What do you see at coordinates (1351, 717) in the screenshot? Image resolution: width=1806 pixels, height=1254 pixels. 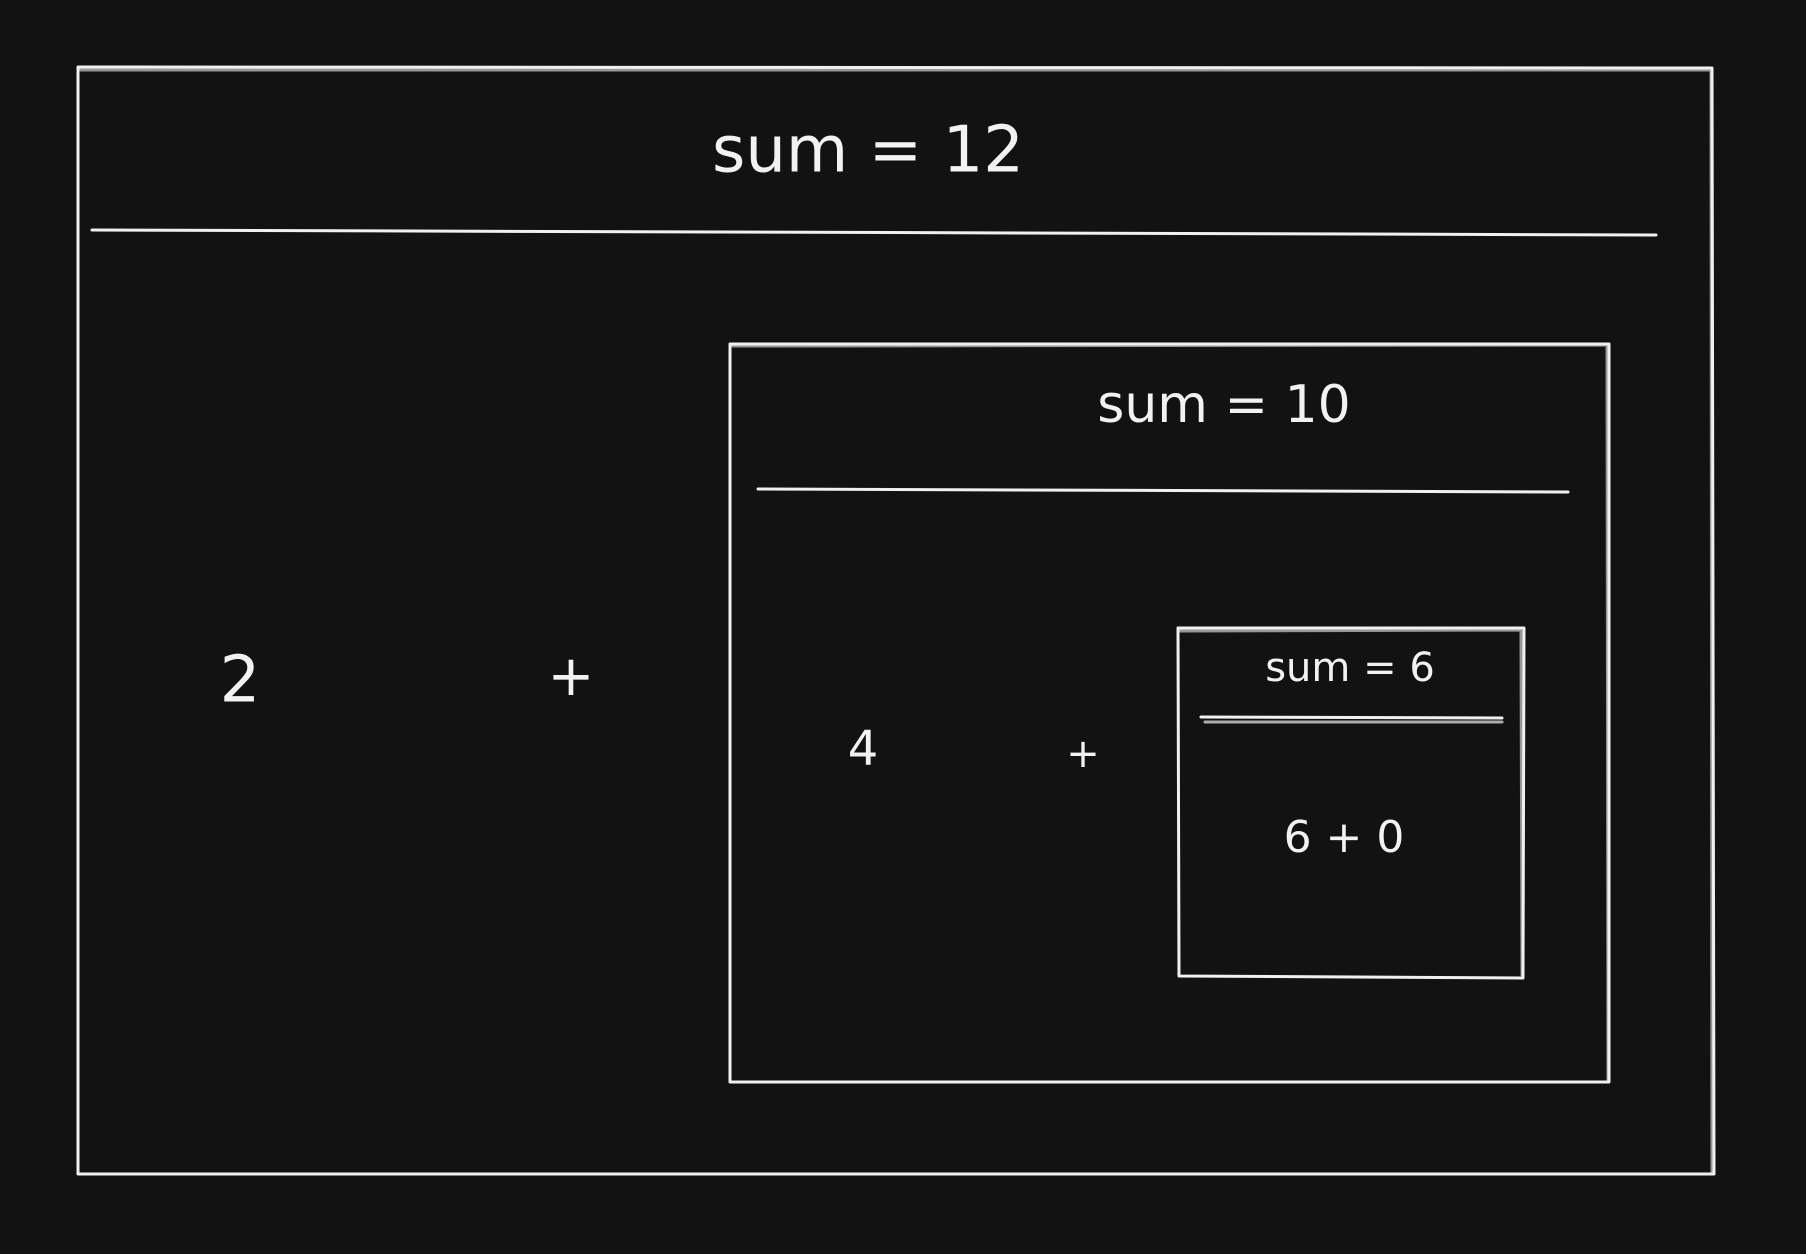 I see `inner-divider` at bounding box center [1351, 717].